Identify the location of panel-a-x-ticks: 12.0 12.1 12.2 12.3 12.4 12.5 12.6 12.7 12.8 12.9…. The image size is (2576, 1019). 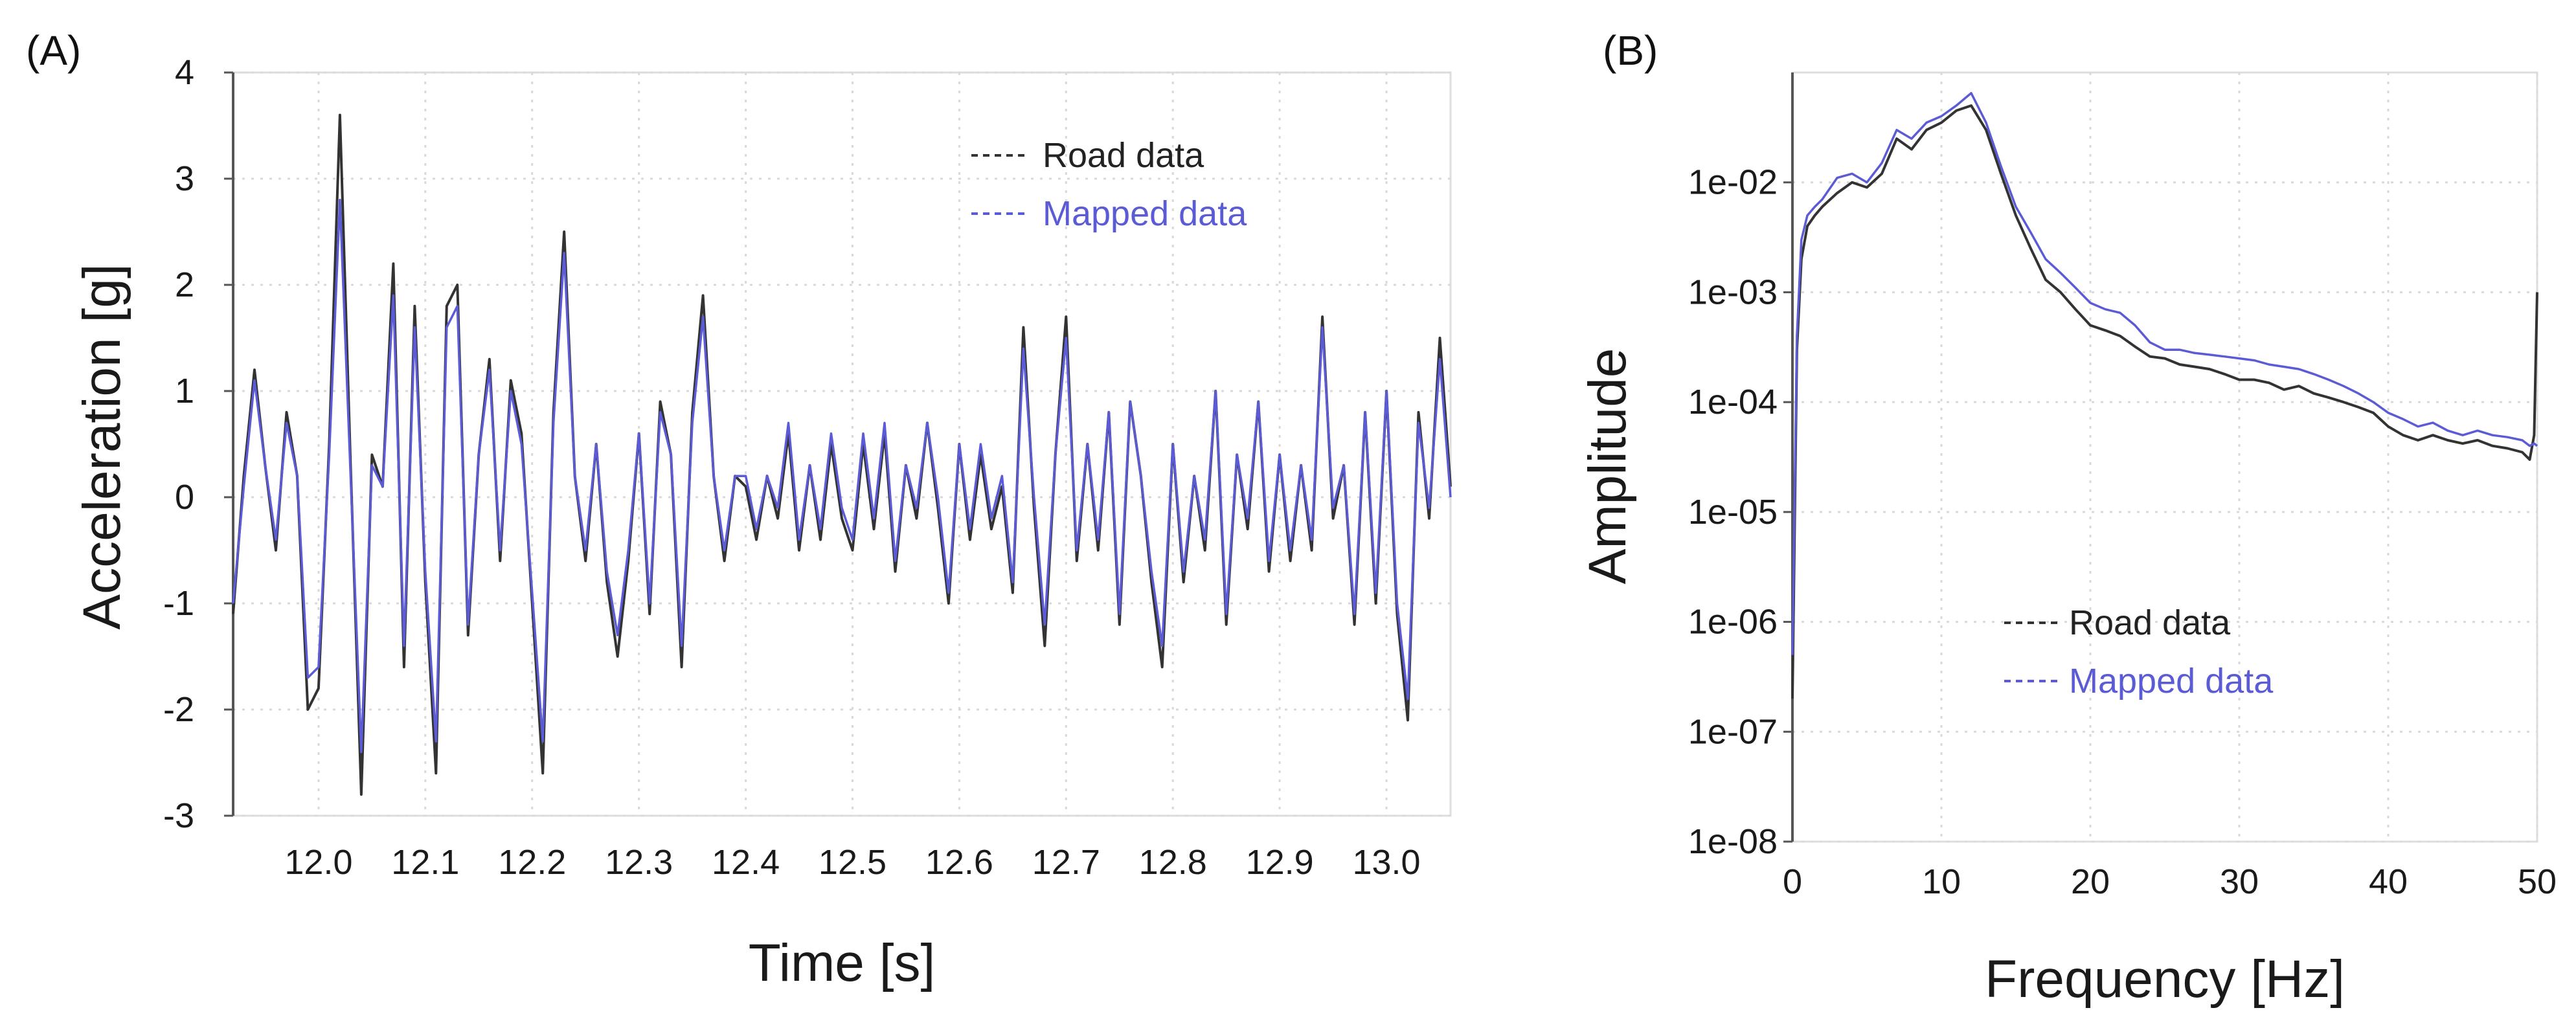
(852, 862).